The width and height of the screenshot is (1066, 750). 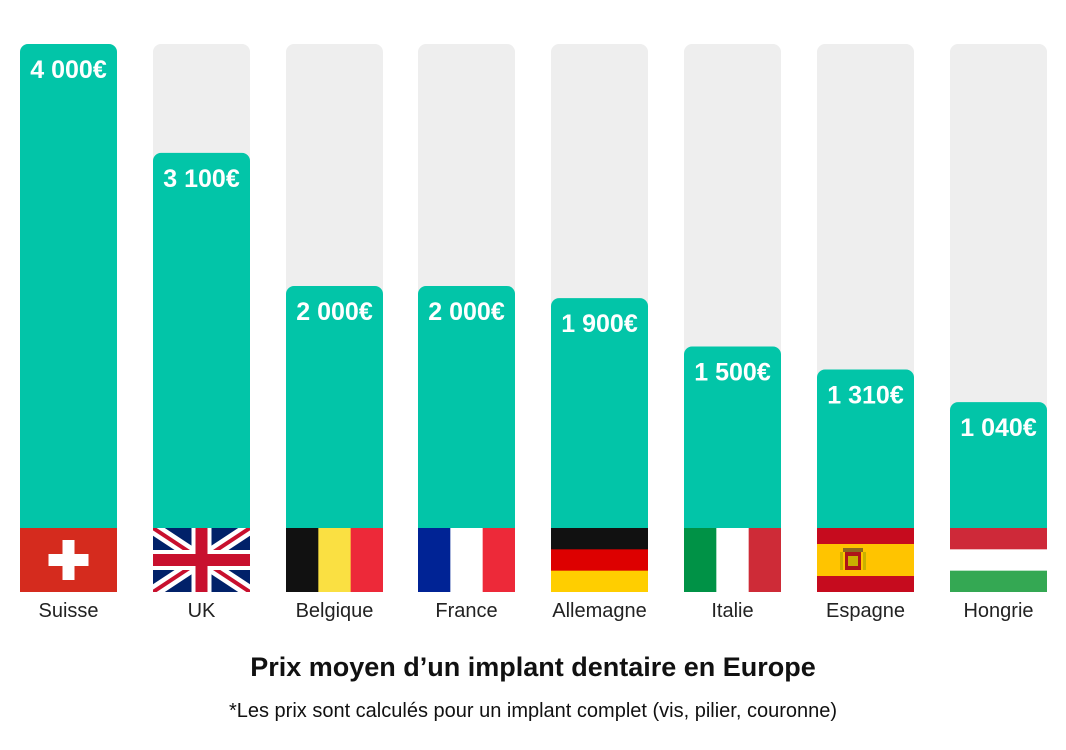 What do you see at coordinates (599, 560) in the screenshot?
I see `german-flag-icon` at bounding box center [599, 560].